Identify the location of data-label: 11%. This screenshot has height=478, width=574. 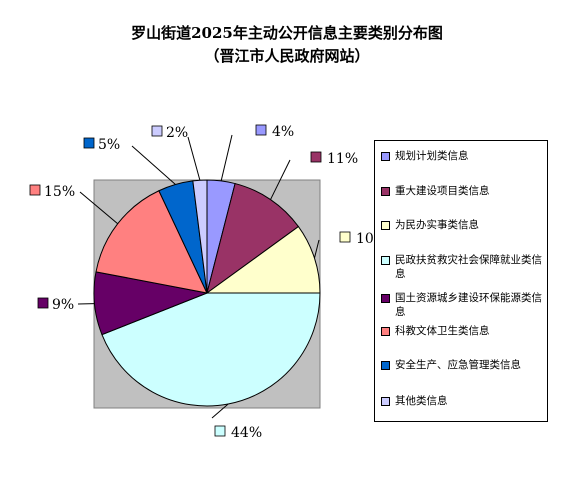
(342, 159).